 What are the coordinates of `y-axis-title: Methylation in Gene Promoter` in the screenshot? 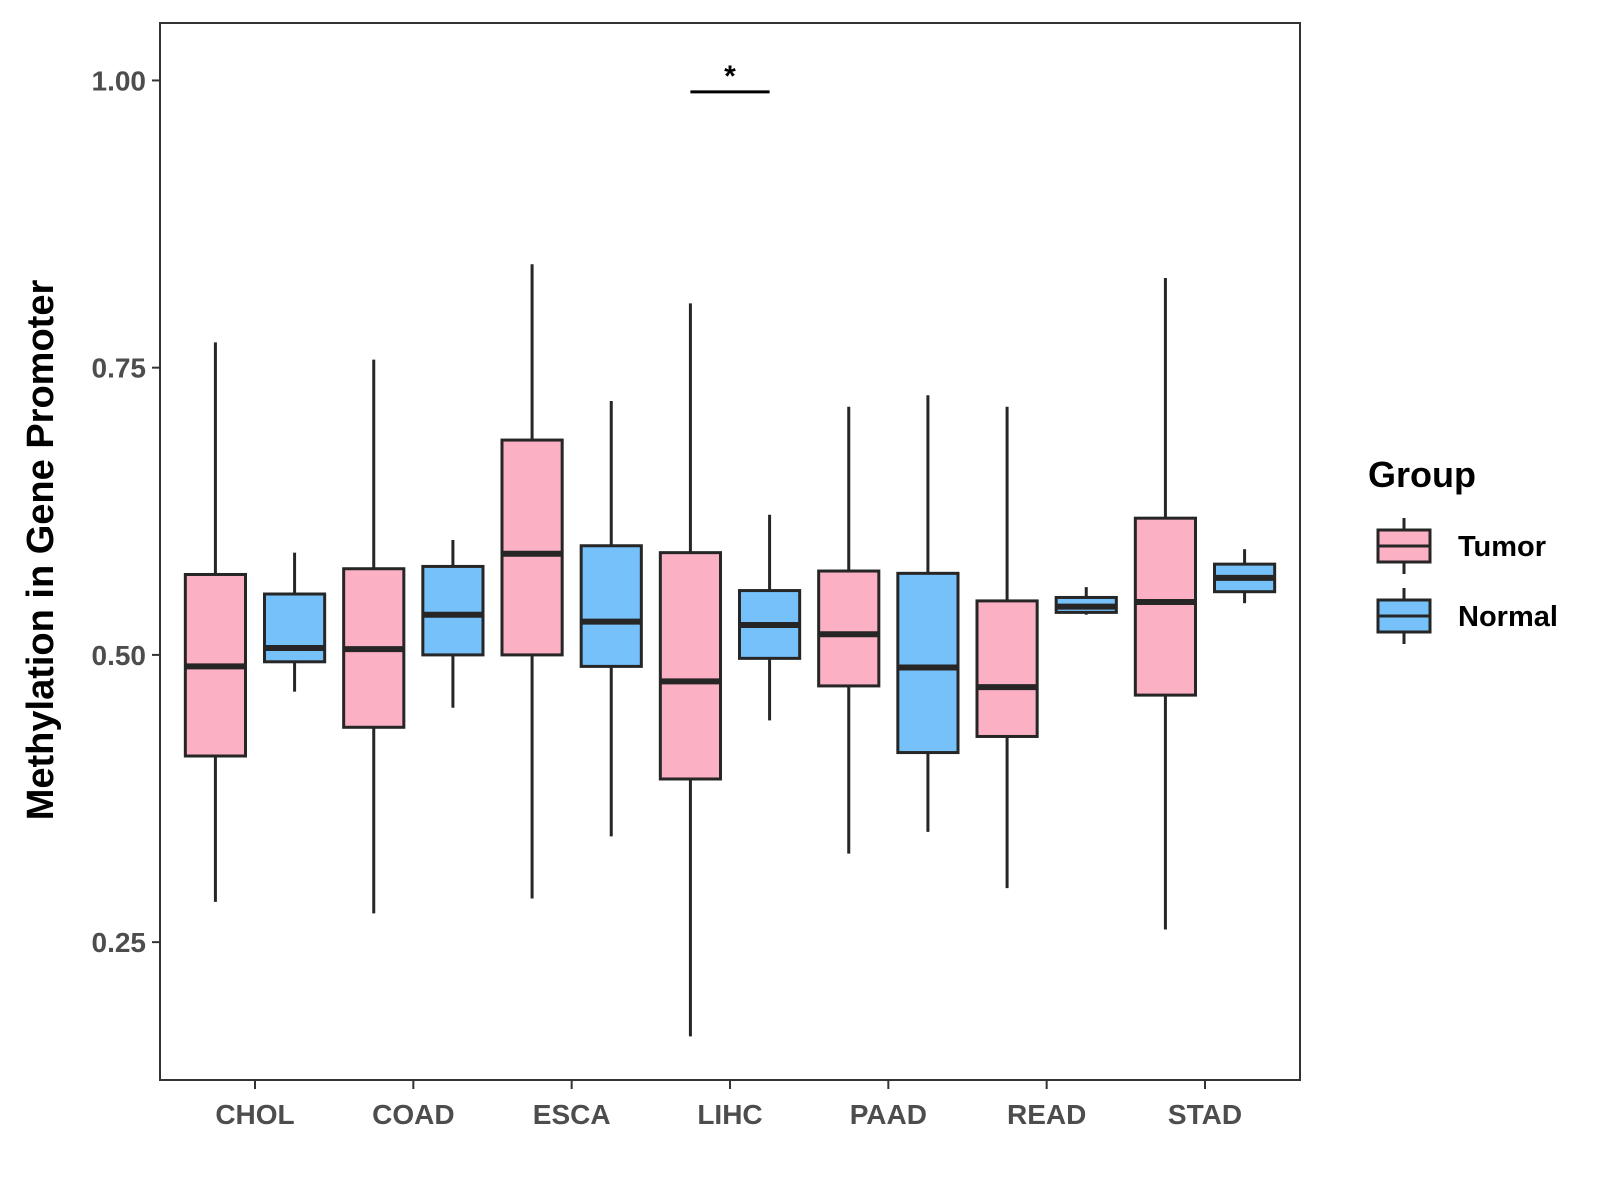 It's located at (41, 550).